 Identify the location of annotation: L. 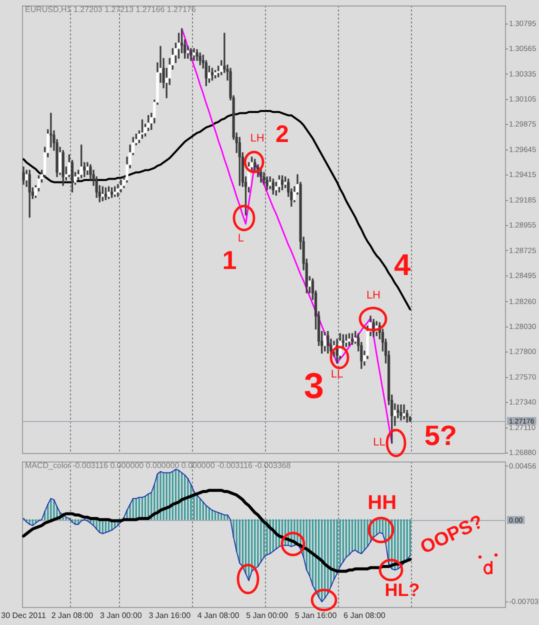
(241, 238).